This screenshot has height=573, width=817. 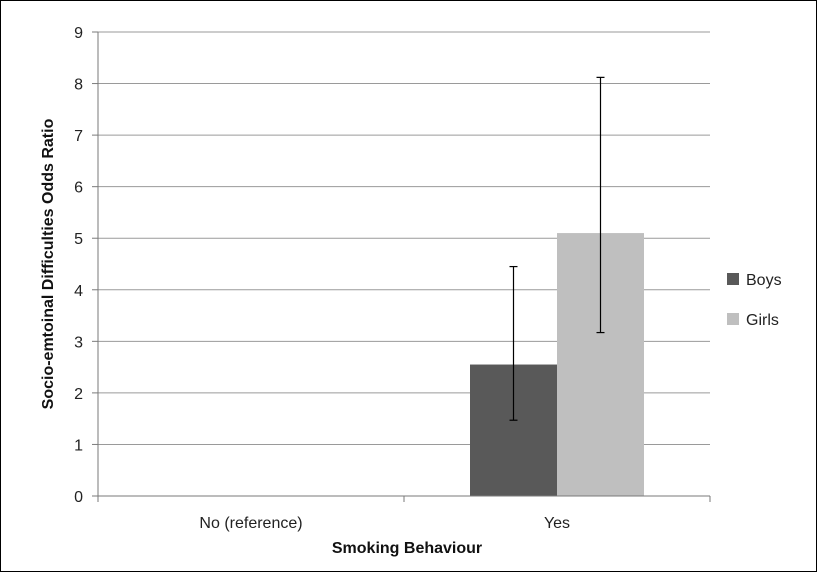 What do you see at coordinates (557, 248) in the screenshot?
I see `error-bars` at bounding box center [557, 248].